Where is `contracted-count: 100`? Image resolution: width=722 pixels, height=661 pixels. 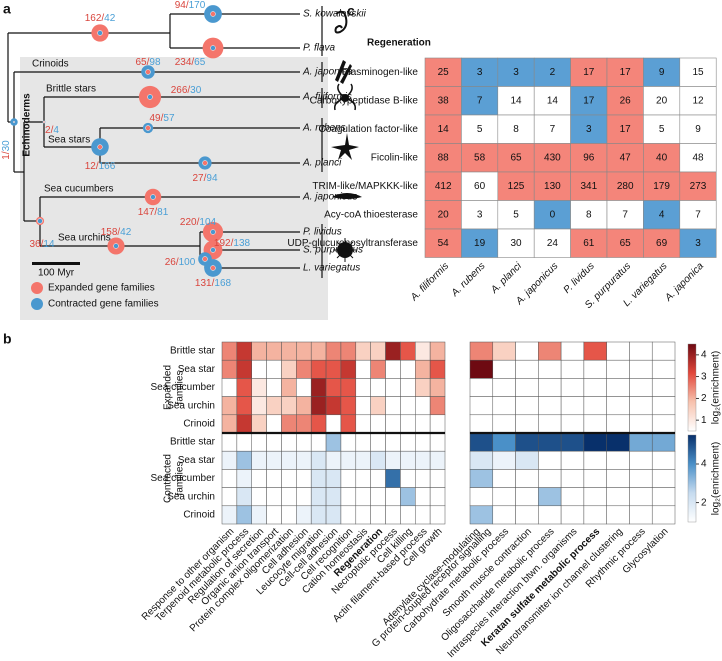
contracted-count: 100 is located at coordinates (187, 262).